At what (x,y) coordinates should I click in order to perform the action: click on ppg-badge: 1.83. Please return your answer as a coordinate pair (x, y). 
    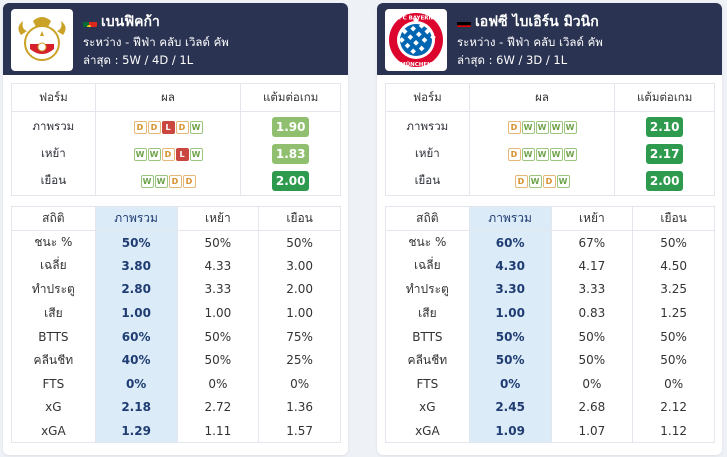
    Looking at the image, I should click on (290, 153).